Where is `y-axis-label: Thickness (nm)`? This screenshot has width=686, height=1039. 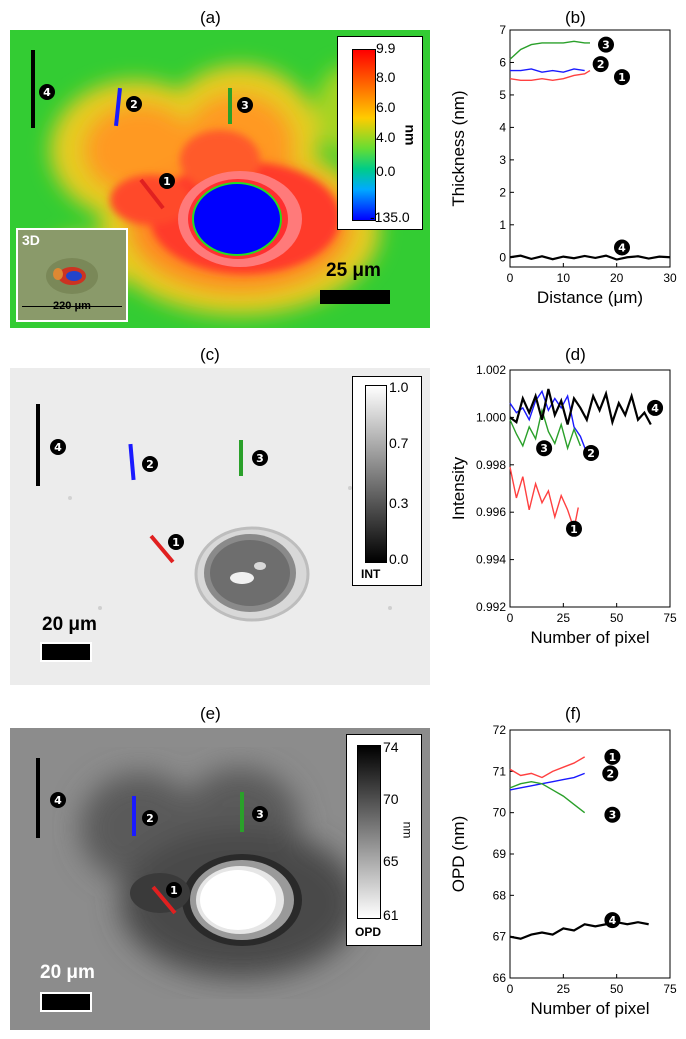 y-axis-label: Thickness (nm) is located at coordinates (458, 148).